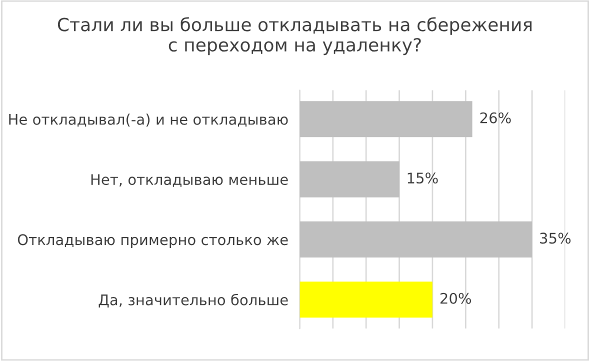  What do you see at coordinates (423, 178) in the screenshot?
I see `data-label: 15%` at bounding box center [423, 178].